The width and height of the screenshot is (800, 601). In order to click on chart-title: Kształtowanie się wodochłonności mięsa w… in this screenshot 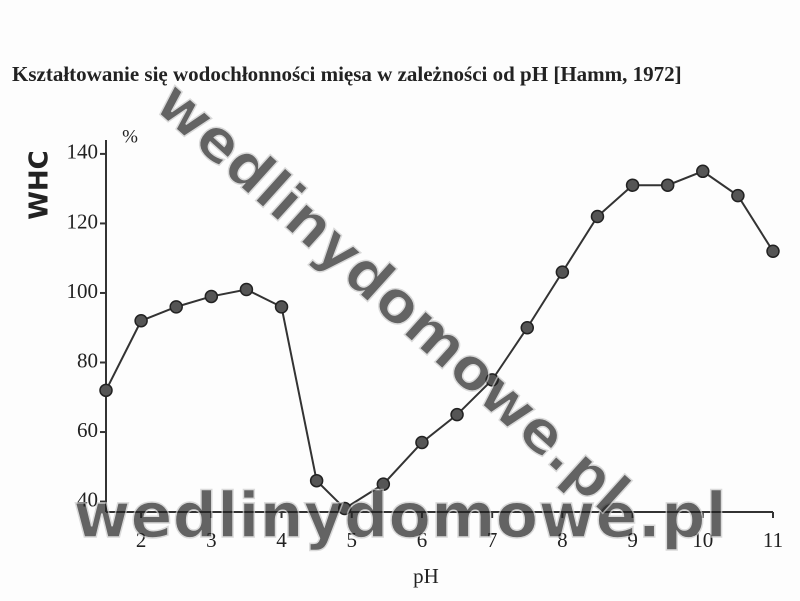, I will do `click(347, 74)`.